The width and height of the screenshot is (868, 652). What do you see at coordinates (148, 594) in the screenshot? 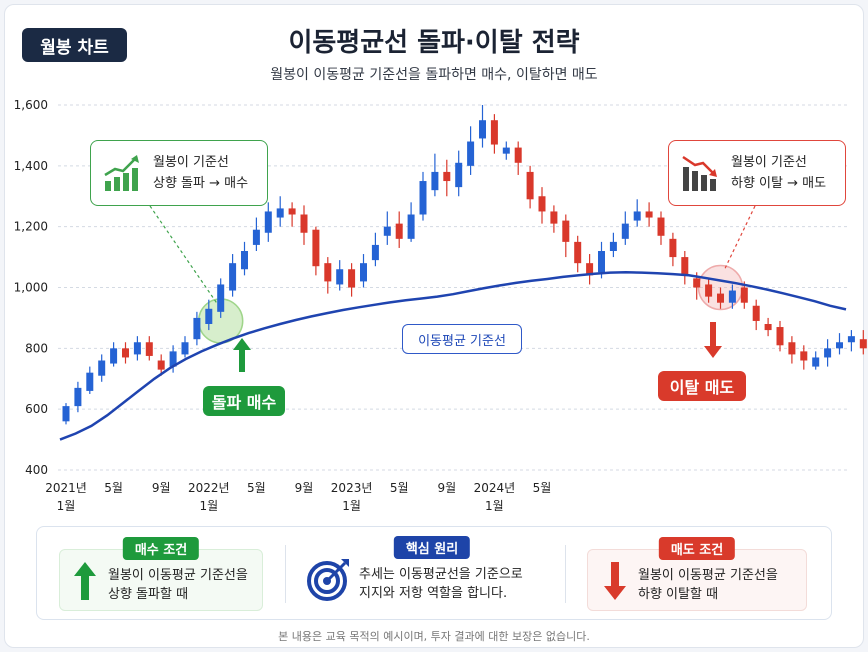
I see `buy-condition-line2: 상향 돌파할 때` at bounding box center [148, 594].